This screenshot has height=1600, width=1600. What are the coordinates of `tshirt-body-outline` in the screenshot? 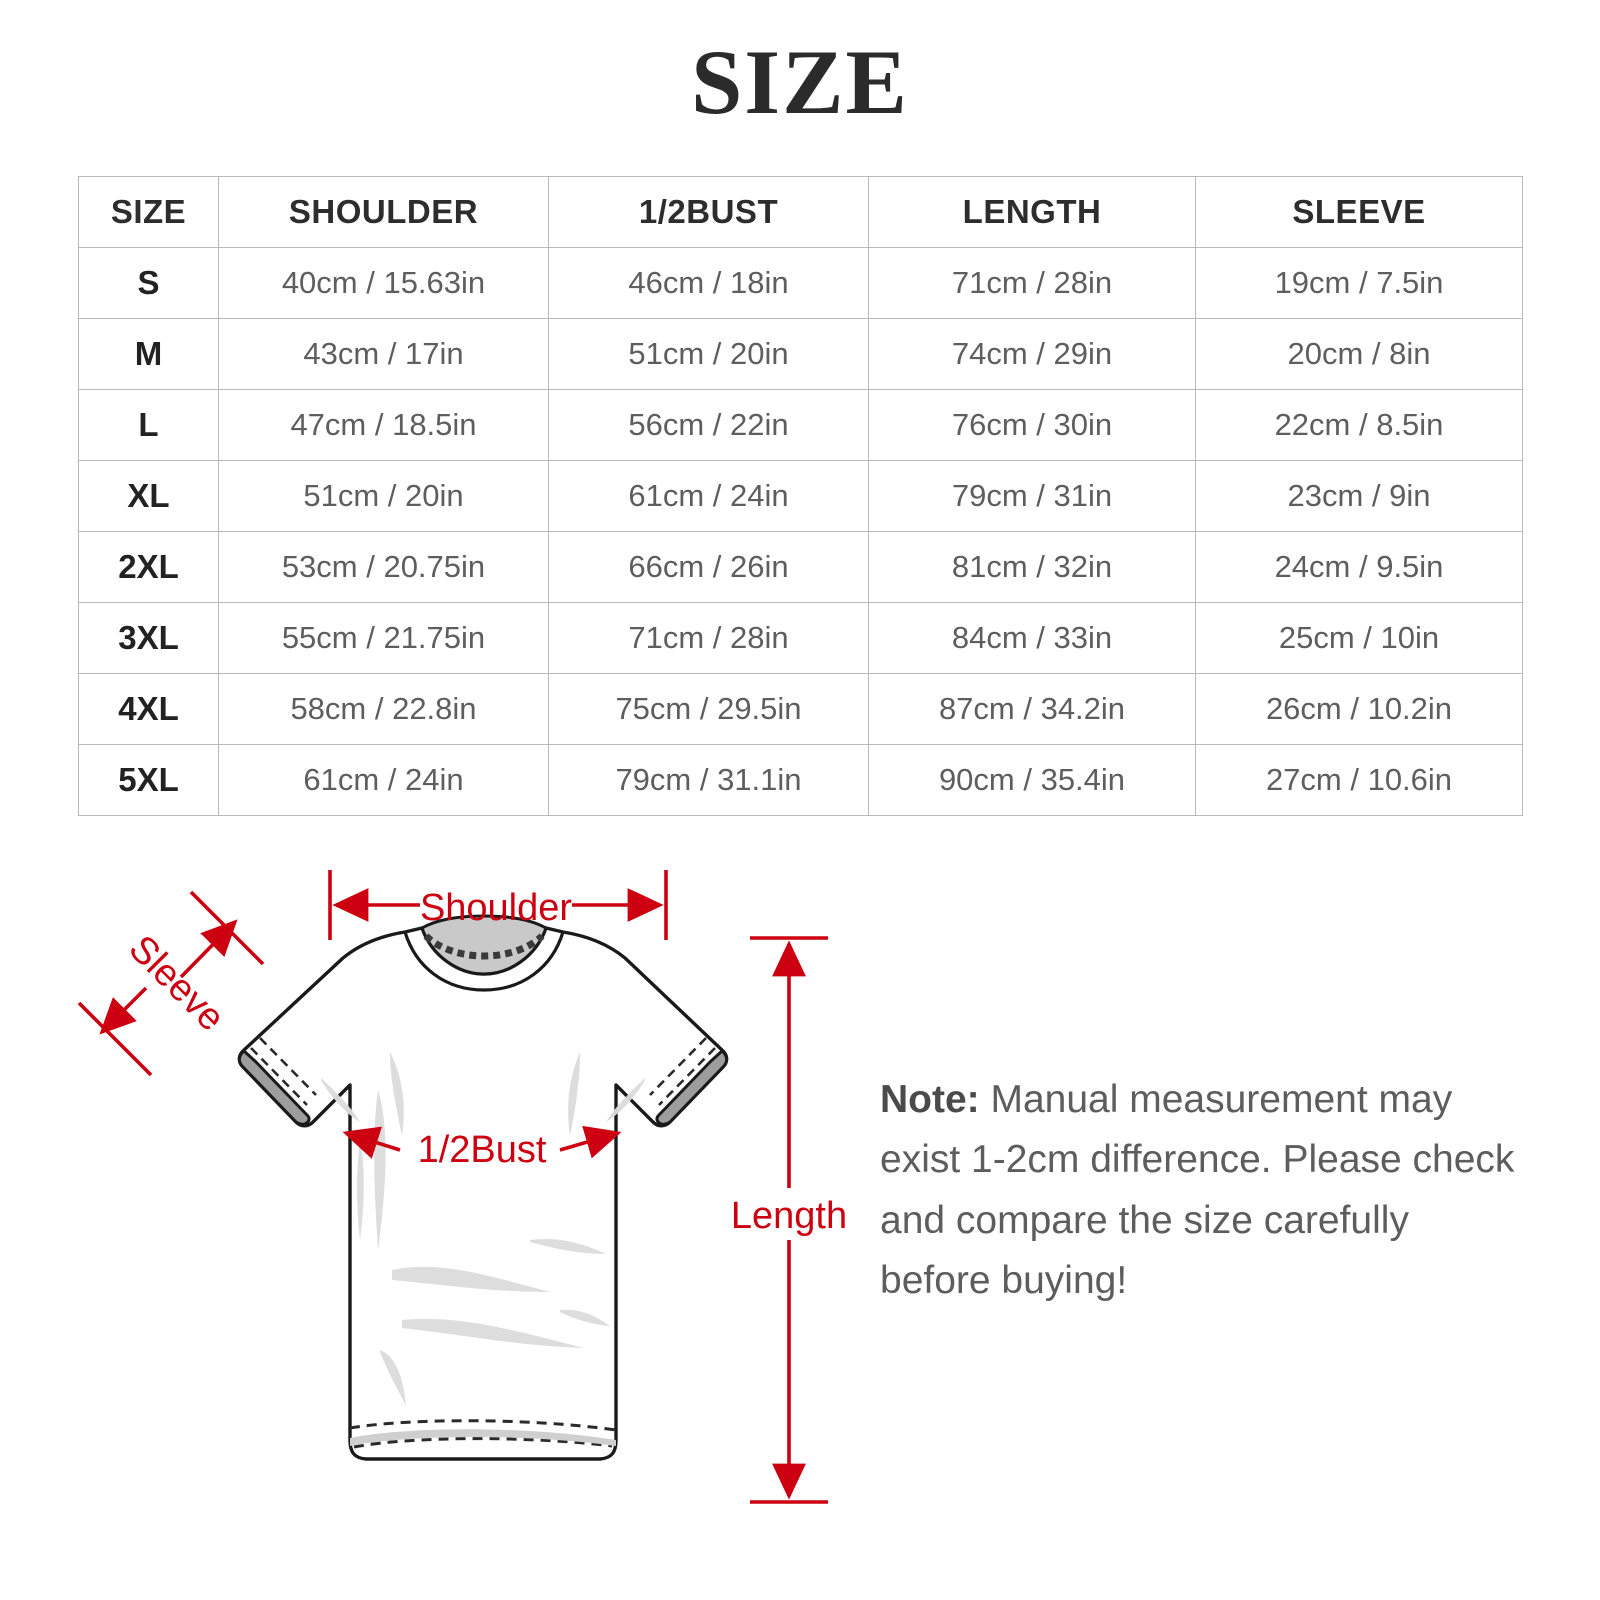 It's located at (483, 1193).